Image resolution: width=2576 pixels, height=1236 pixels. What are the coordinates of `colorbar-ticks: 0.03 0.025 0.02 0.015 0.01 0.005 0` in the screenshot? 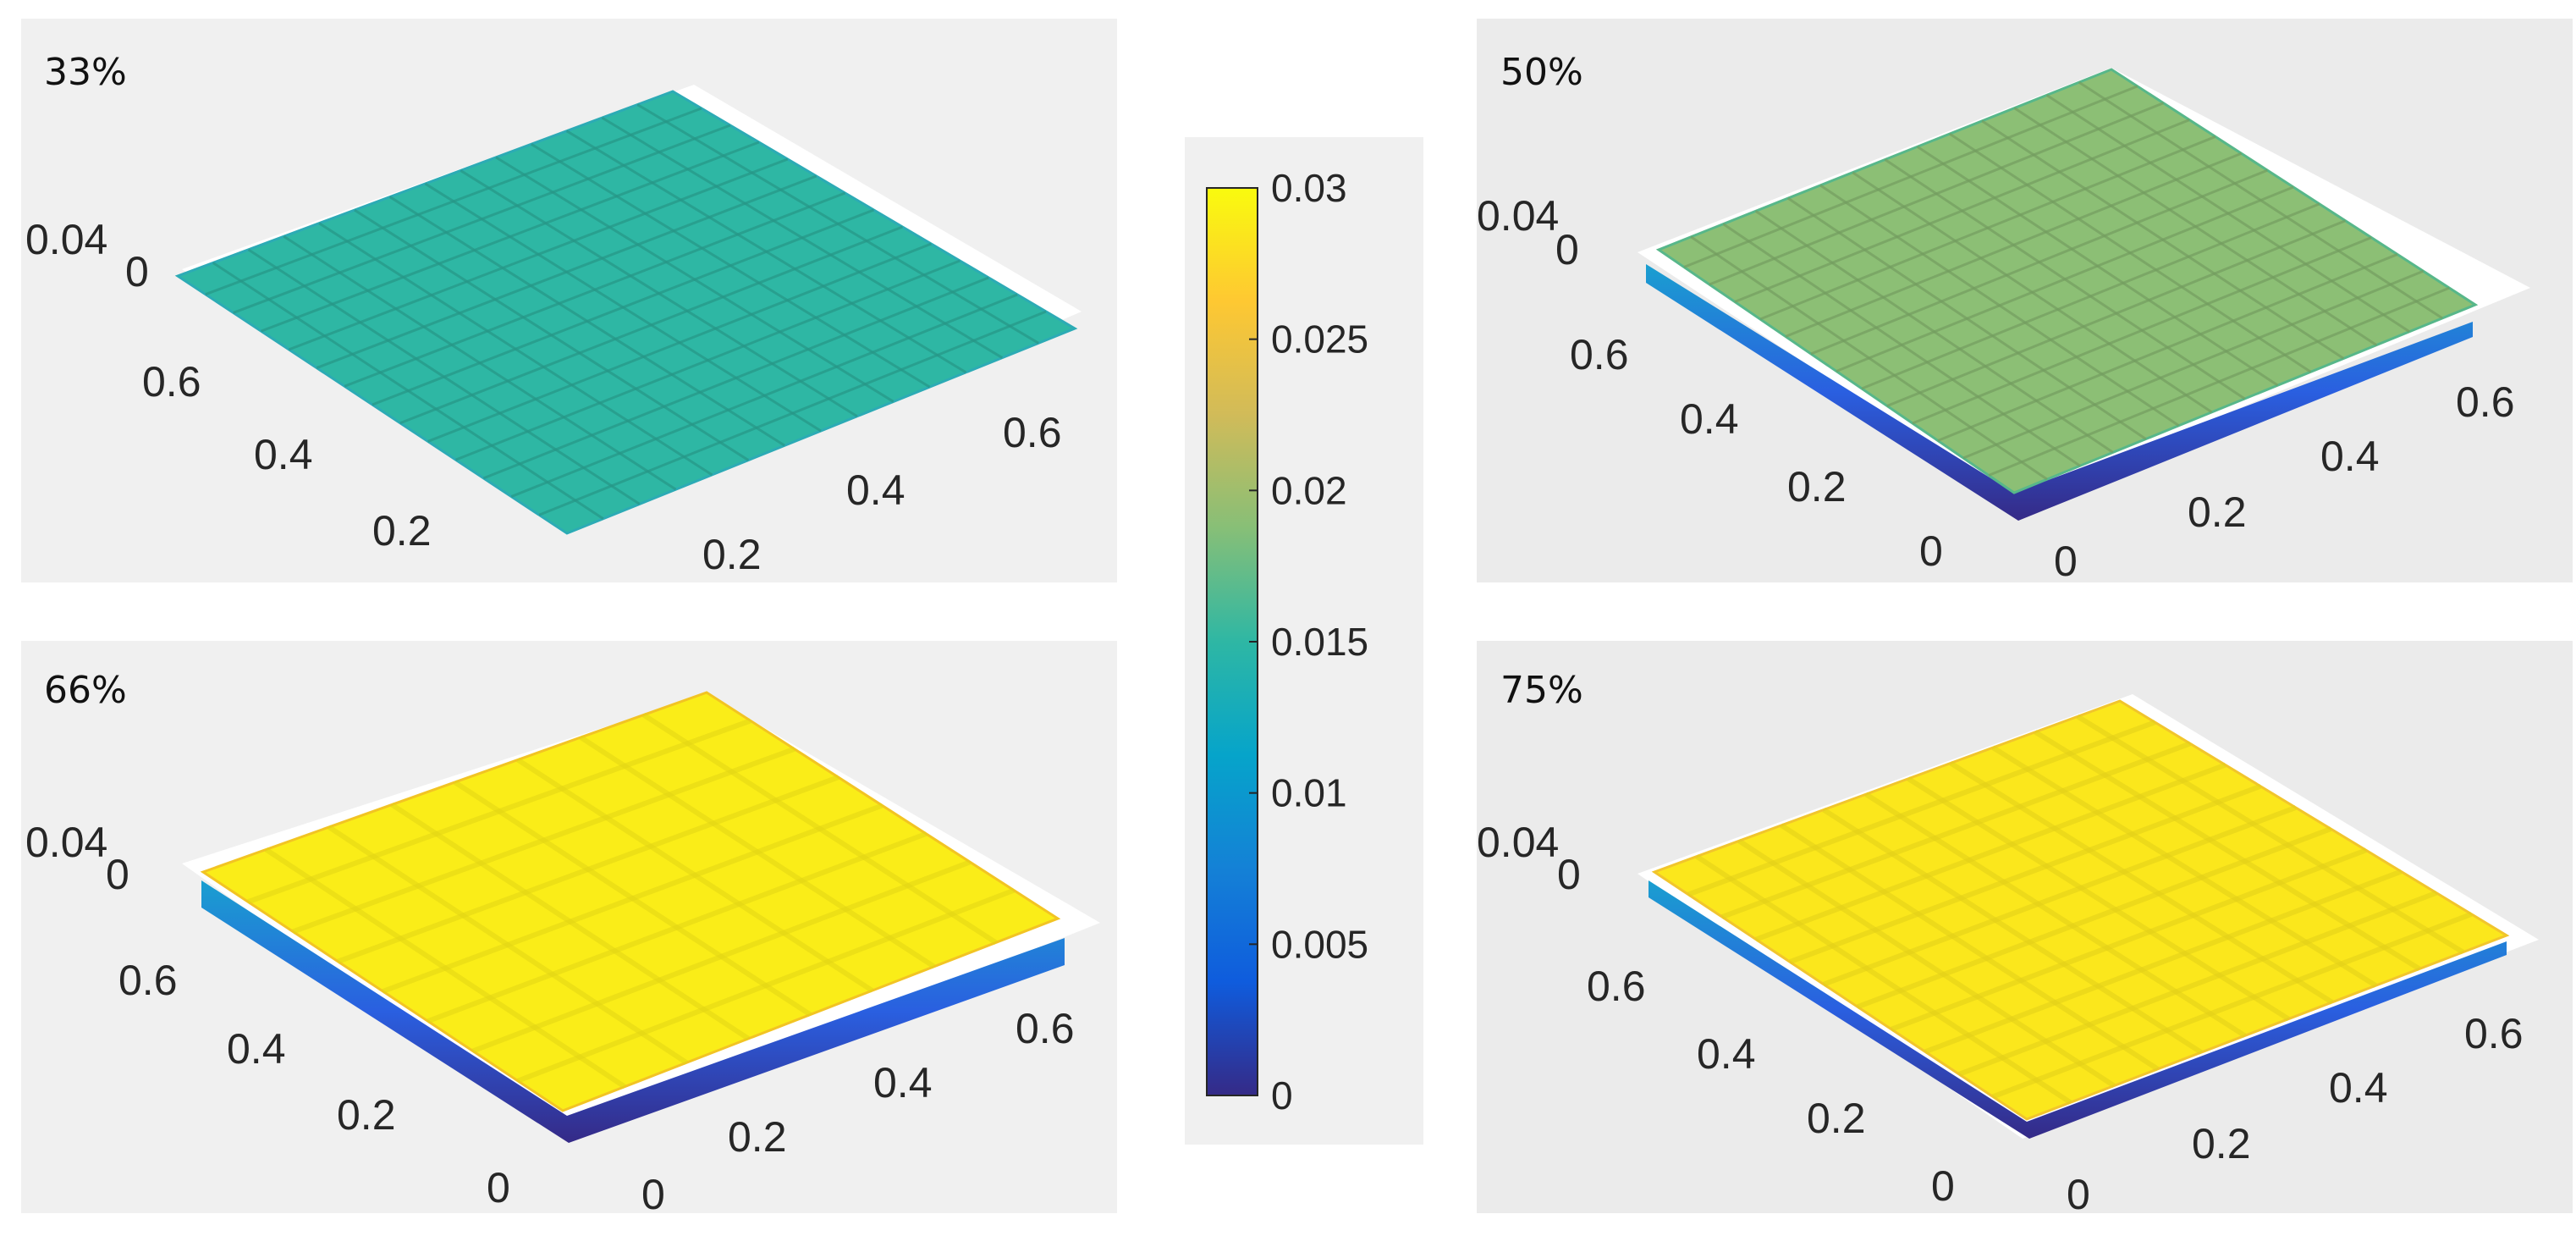 It's located at (1308, 641).